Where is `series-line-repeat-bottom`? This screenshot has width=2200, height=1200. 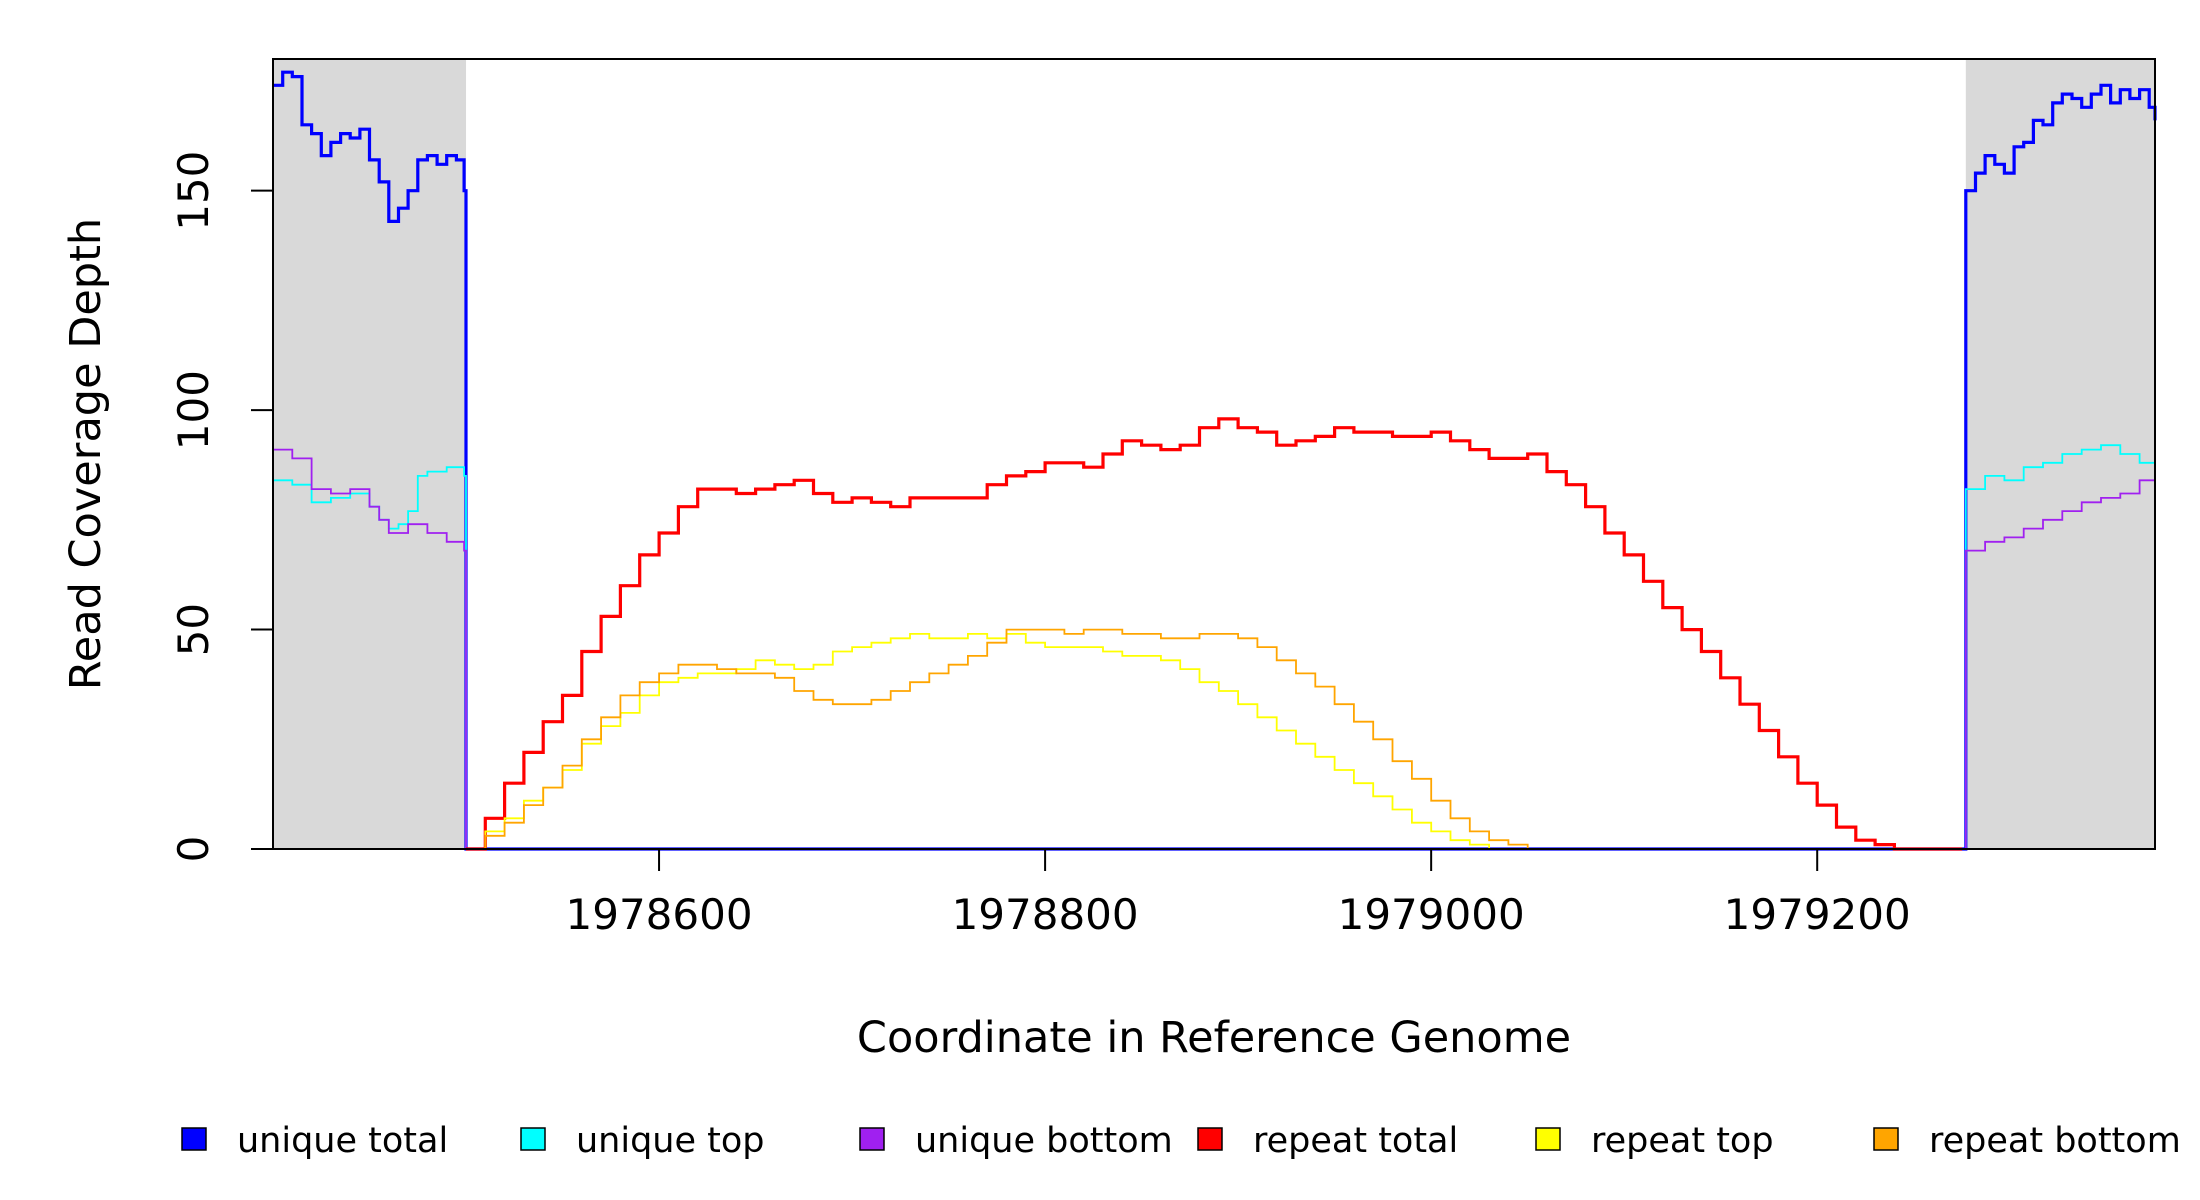
series-line-repeat-bottom is located at coordinates (1214, 739).